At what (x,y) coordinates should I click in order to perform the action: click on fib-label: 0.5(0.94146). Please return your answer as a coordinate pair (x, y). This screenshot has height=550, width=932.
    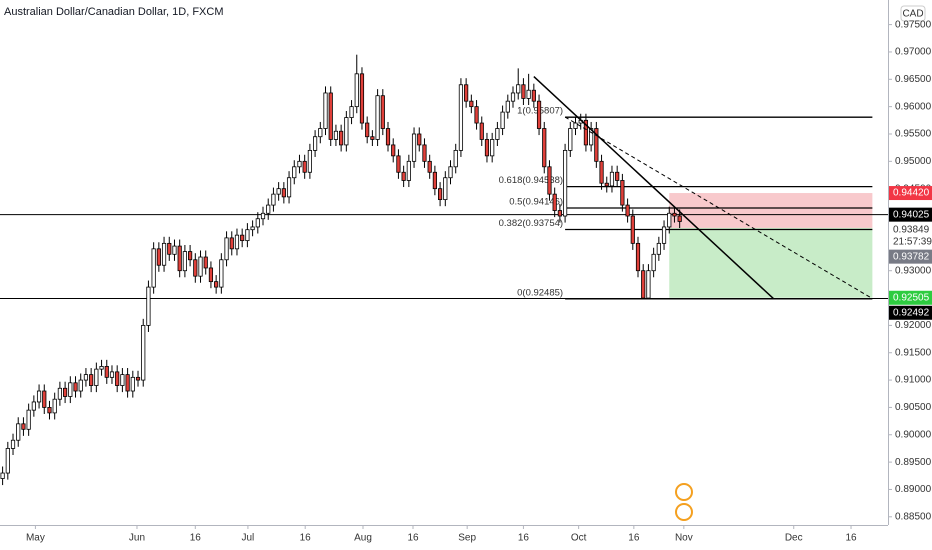
    Looking at the image, I should click on (536, 202).